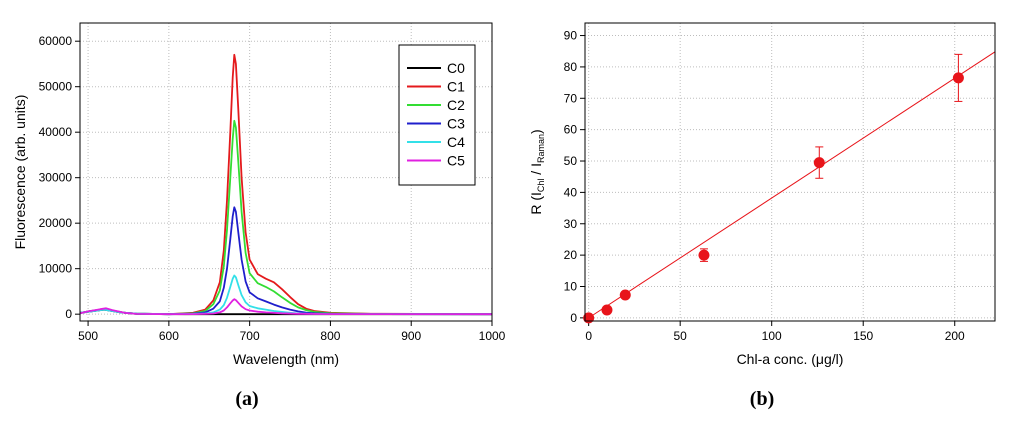 The width and height of the screenshot is (1024, 434). What do you see at coordinates (536, 131) in the screenshot?
I see `chart-b-ylabel-part: )` at bounding box center [536, 131].